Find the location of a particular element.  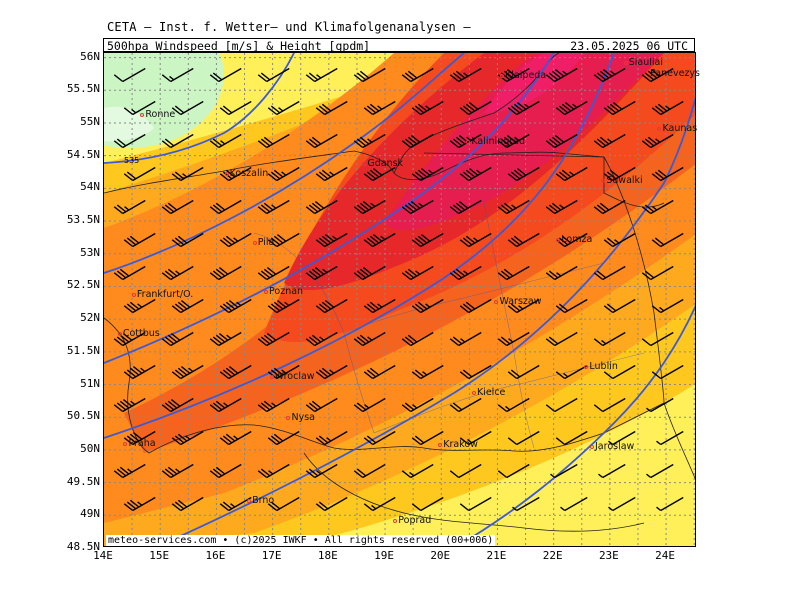

lat-tick-label: 54N is located at coordinates (90, 187).